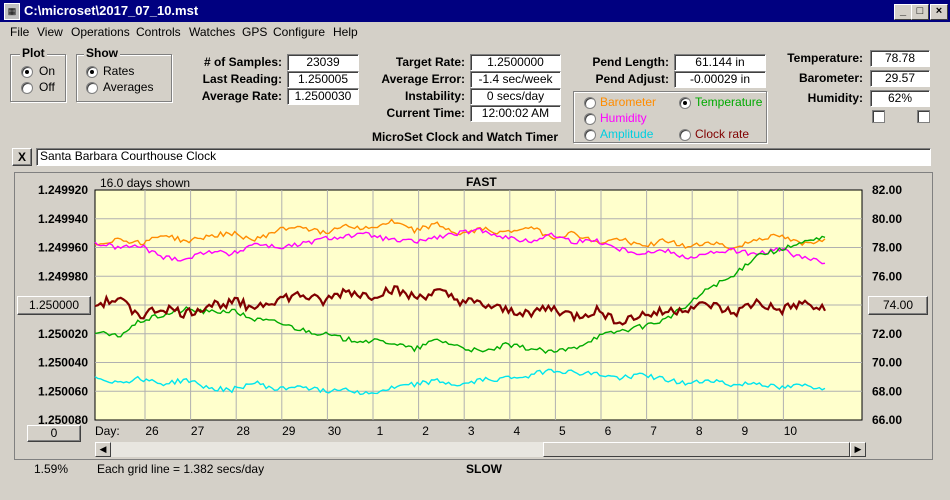 The image size is (950, 500). What do you see at coordinates (887, 248) in the screenshot?
I see `right-tick-label: 78.00` at bounding box center [887, 248].